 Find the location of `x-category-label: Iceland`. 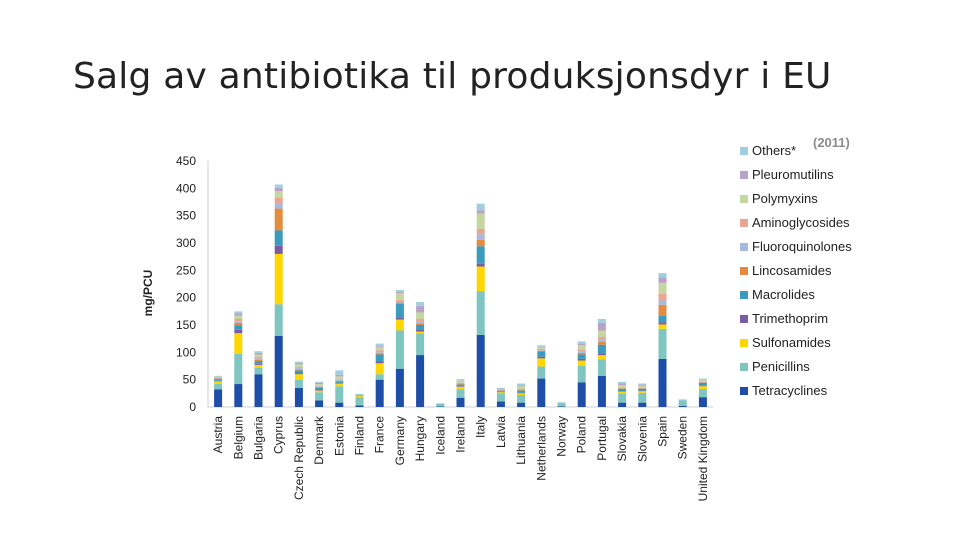

x-category-label: Iceland is located at coordinates (440, 435).